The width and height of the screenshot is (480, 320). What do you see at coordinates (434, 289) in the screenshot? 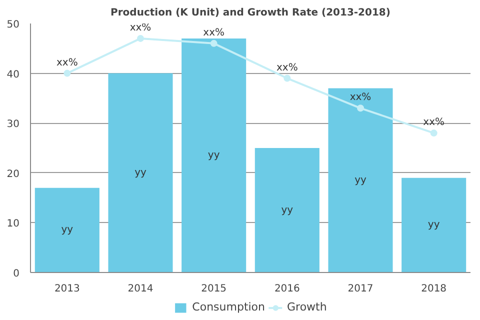
I see `x-tick-label: 2018` at bounding box center [434, 289].